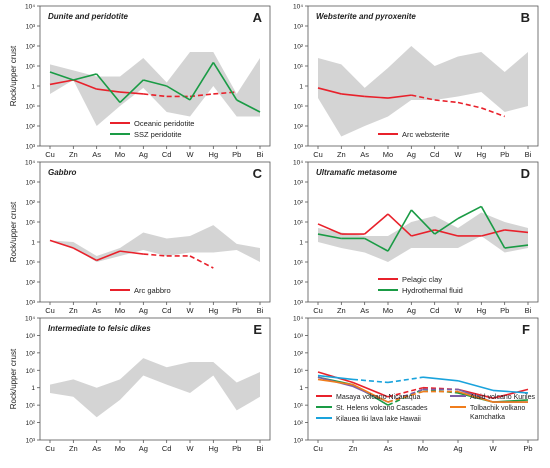 The height and width of the screenshot is (468, 550). I want to click on legend-label: Masaya volcano Nicaraqua, so click(378, 397).